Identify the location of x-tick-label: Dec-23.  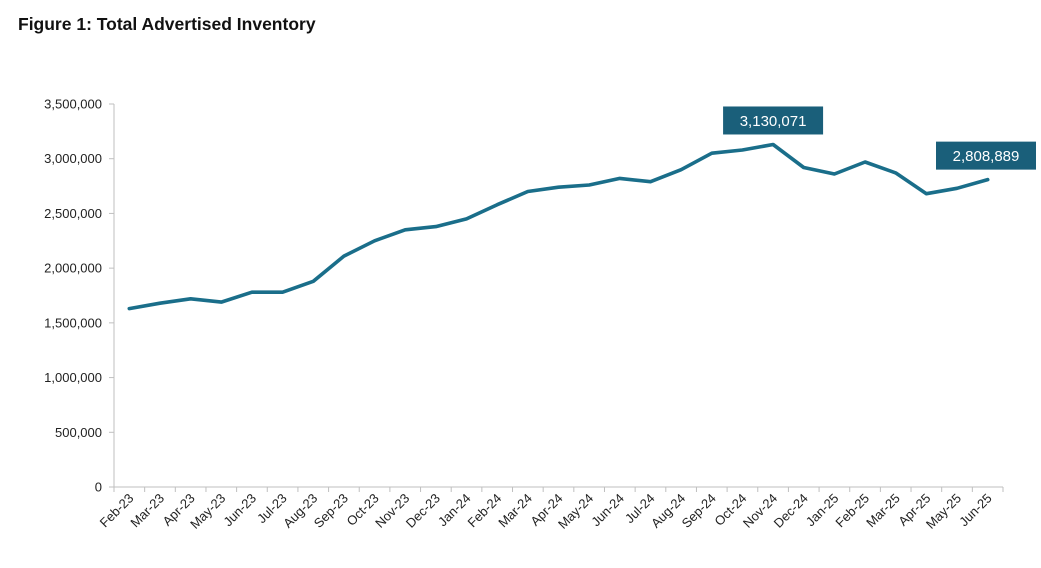
(423, 511).